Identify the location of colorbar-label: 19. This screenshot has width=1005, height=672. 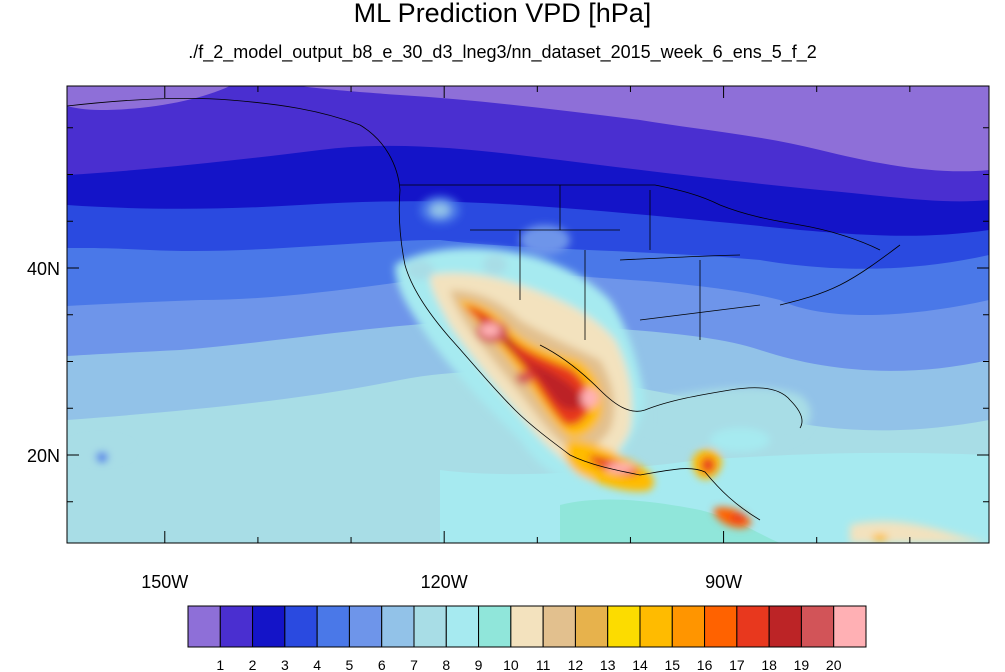
(802, 664).